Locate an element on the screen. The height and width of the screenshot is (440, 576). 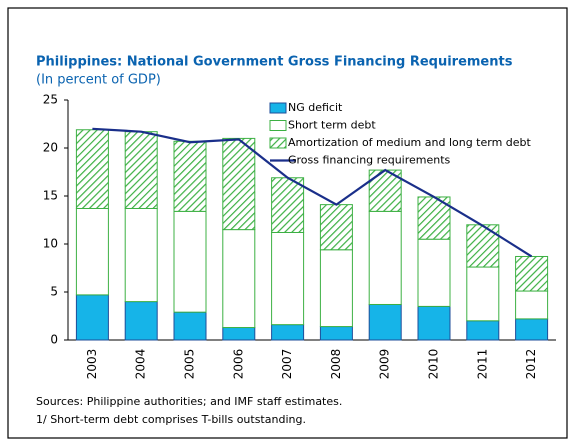
y-tick-label: 25 is located at coordinates (50, 100).